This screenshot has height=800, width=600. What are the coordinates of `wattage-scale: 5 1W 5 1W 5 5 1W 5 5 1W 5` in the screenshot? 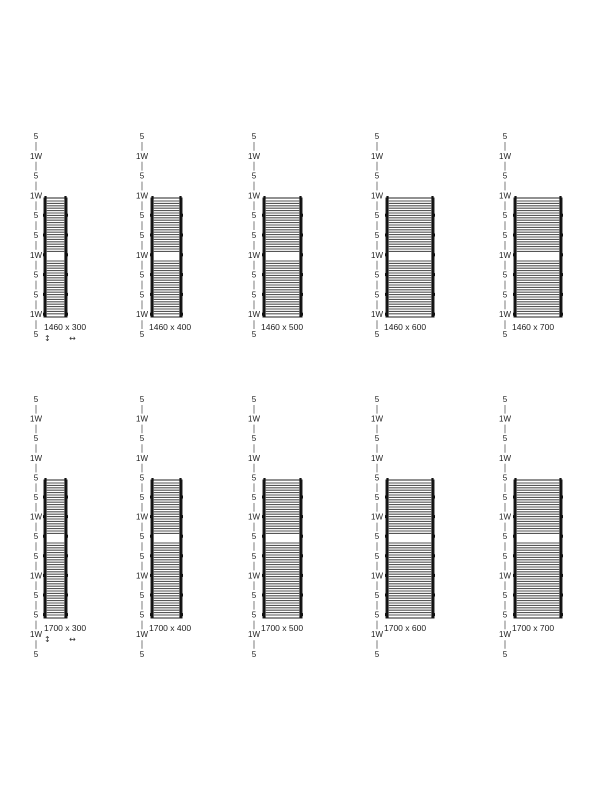 It's located at (142, 235).